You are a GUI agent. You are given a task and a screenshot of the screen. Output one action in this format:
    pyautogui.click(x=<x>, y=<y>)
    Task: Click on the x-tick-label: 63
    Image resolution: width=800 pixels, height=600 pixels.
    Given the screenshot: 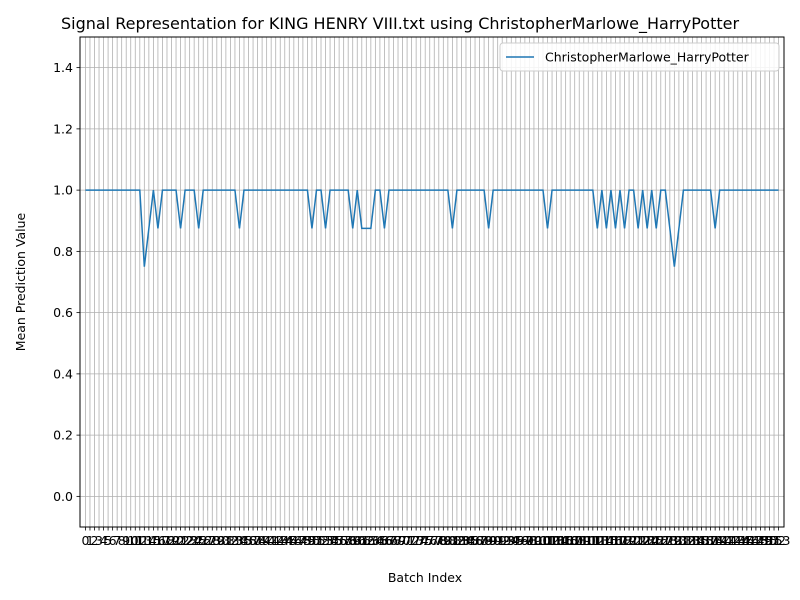 What is the action you would take?
    pyautogui.click(x=371, y=540)
    